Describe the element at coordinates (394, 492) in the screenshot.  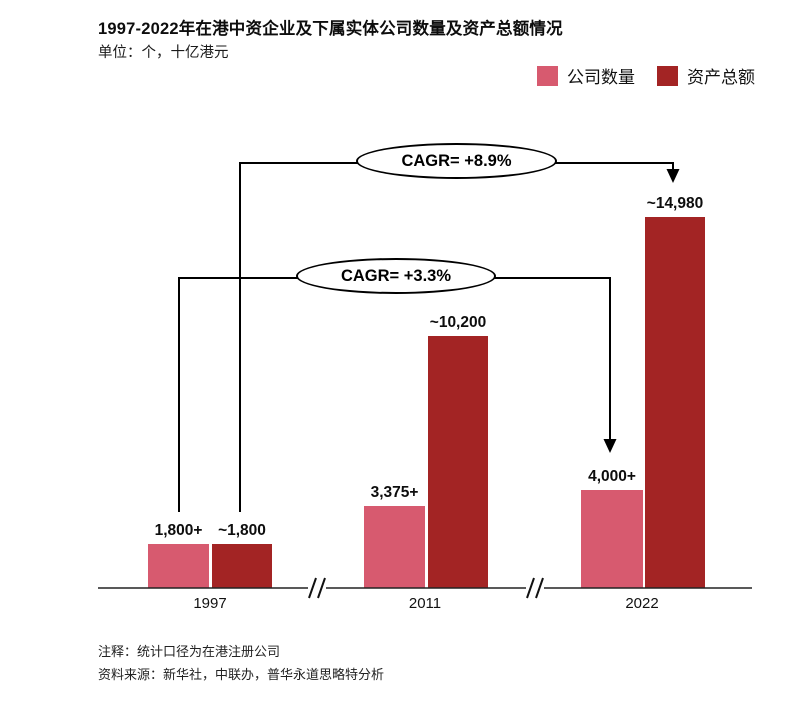
I see `bar-label-2011-companies: 3,375+` at that location.